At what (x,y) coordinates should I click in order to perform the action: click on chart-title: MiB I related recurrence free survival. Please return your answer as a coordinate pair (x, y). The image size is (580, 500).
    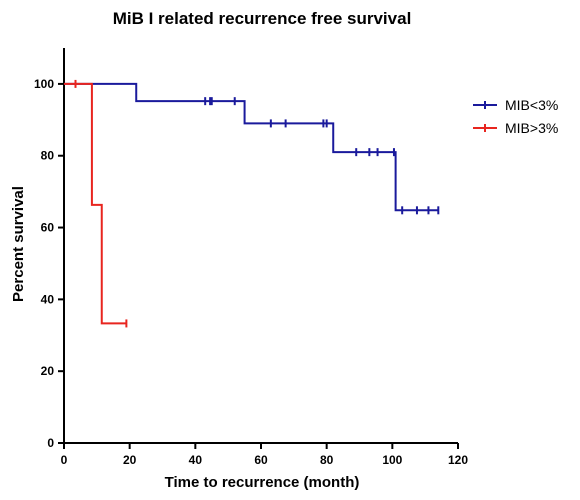
    Looking at the image, I should click on (262, 18).